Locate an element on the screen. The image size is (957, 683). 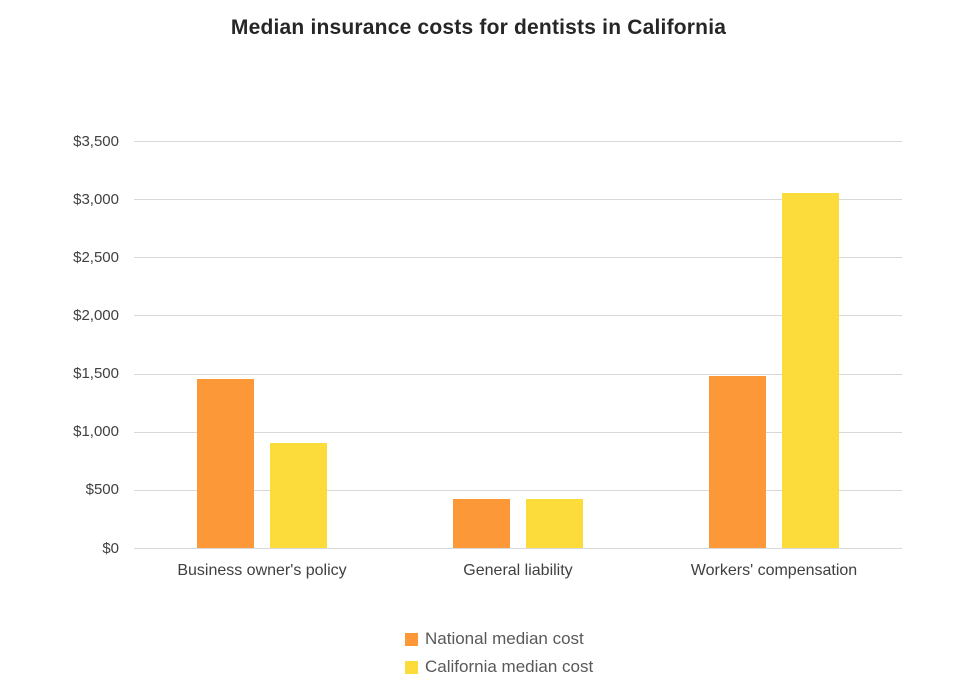
y-axis-tick-label: $500 is located at coordinates (102, 490).